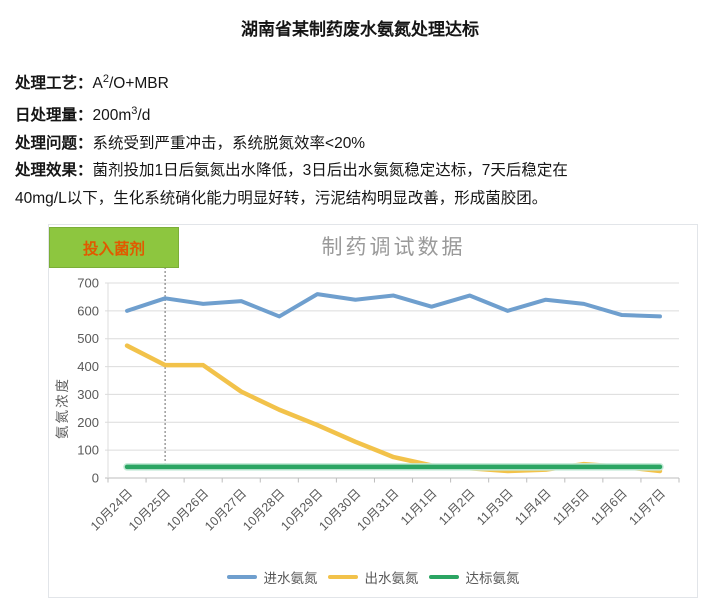 This screenshot has width=720, height=608. Describe the element at coordinates (393, 305) in the screenshot. I see `series-line-inflow` at that location.